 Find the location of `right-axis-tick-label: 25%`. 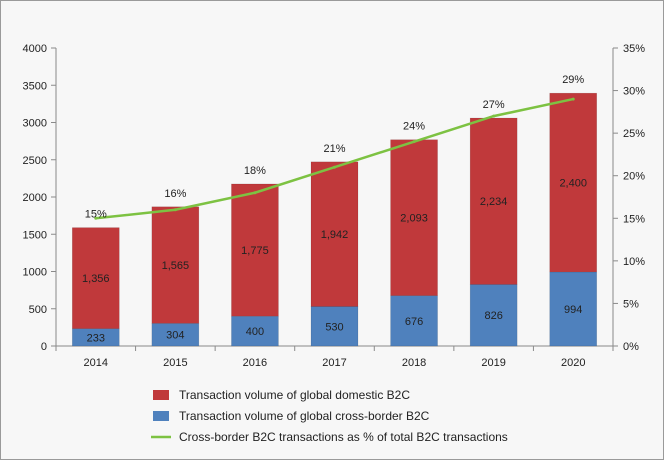

right-axis-tick-label: 25% is located at coordinates (634, 134).